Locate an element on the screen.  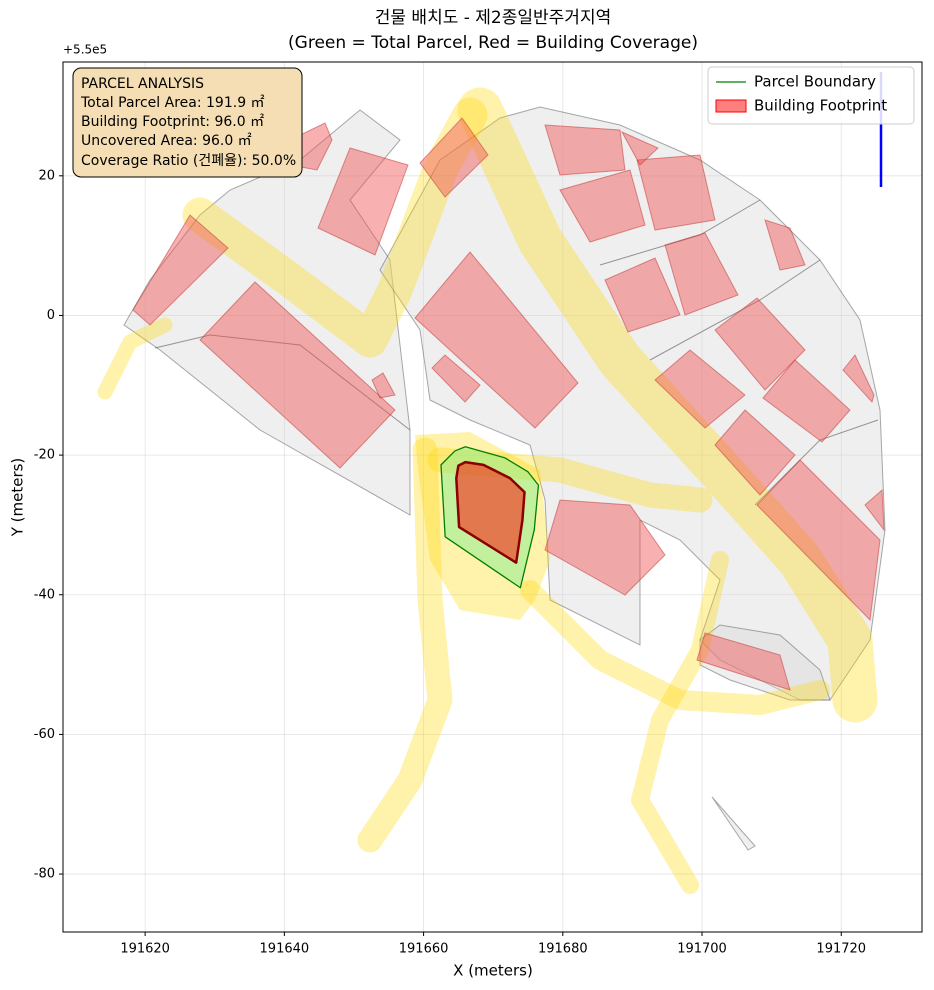
y-axis-label: Y (meters) is located at coordinates (18, 498).